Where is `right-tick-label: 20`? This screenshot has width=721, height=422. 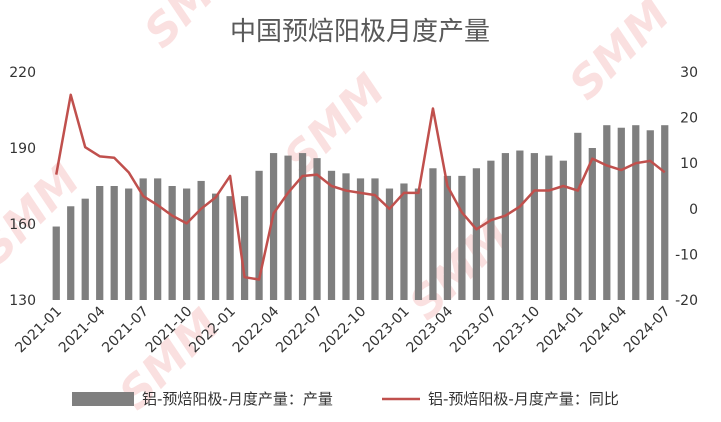 right-tick-label: 20 is located at coordinates (689, 119).